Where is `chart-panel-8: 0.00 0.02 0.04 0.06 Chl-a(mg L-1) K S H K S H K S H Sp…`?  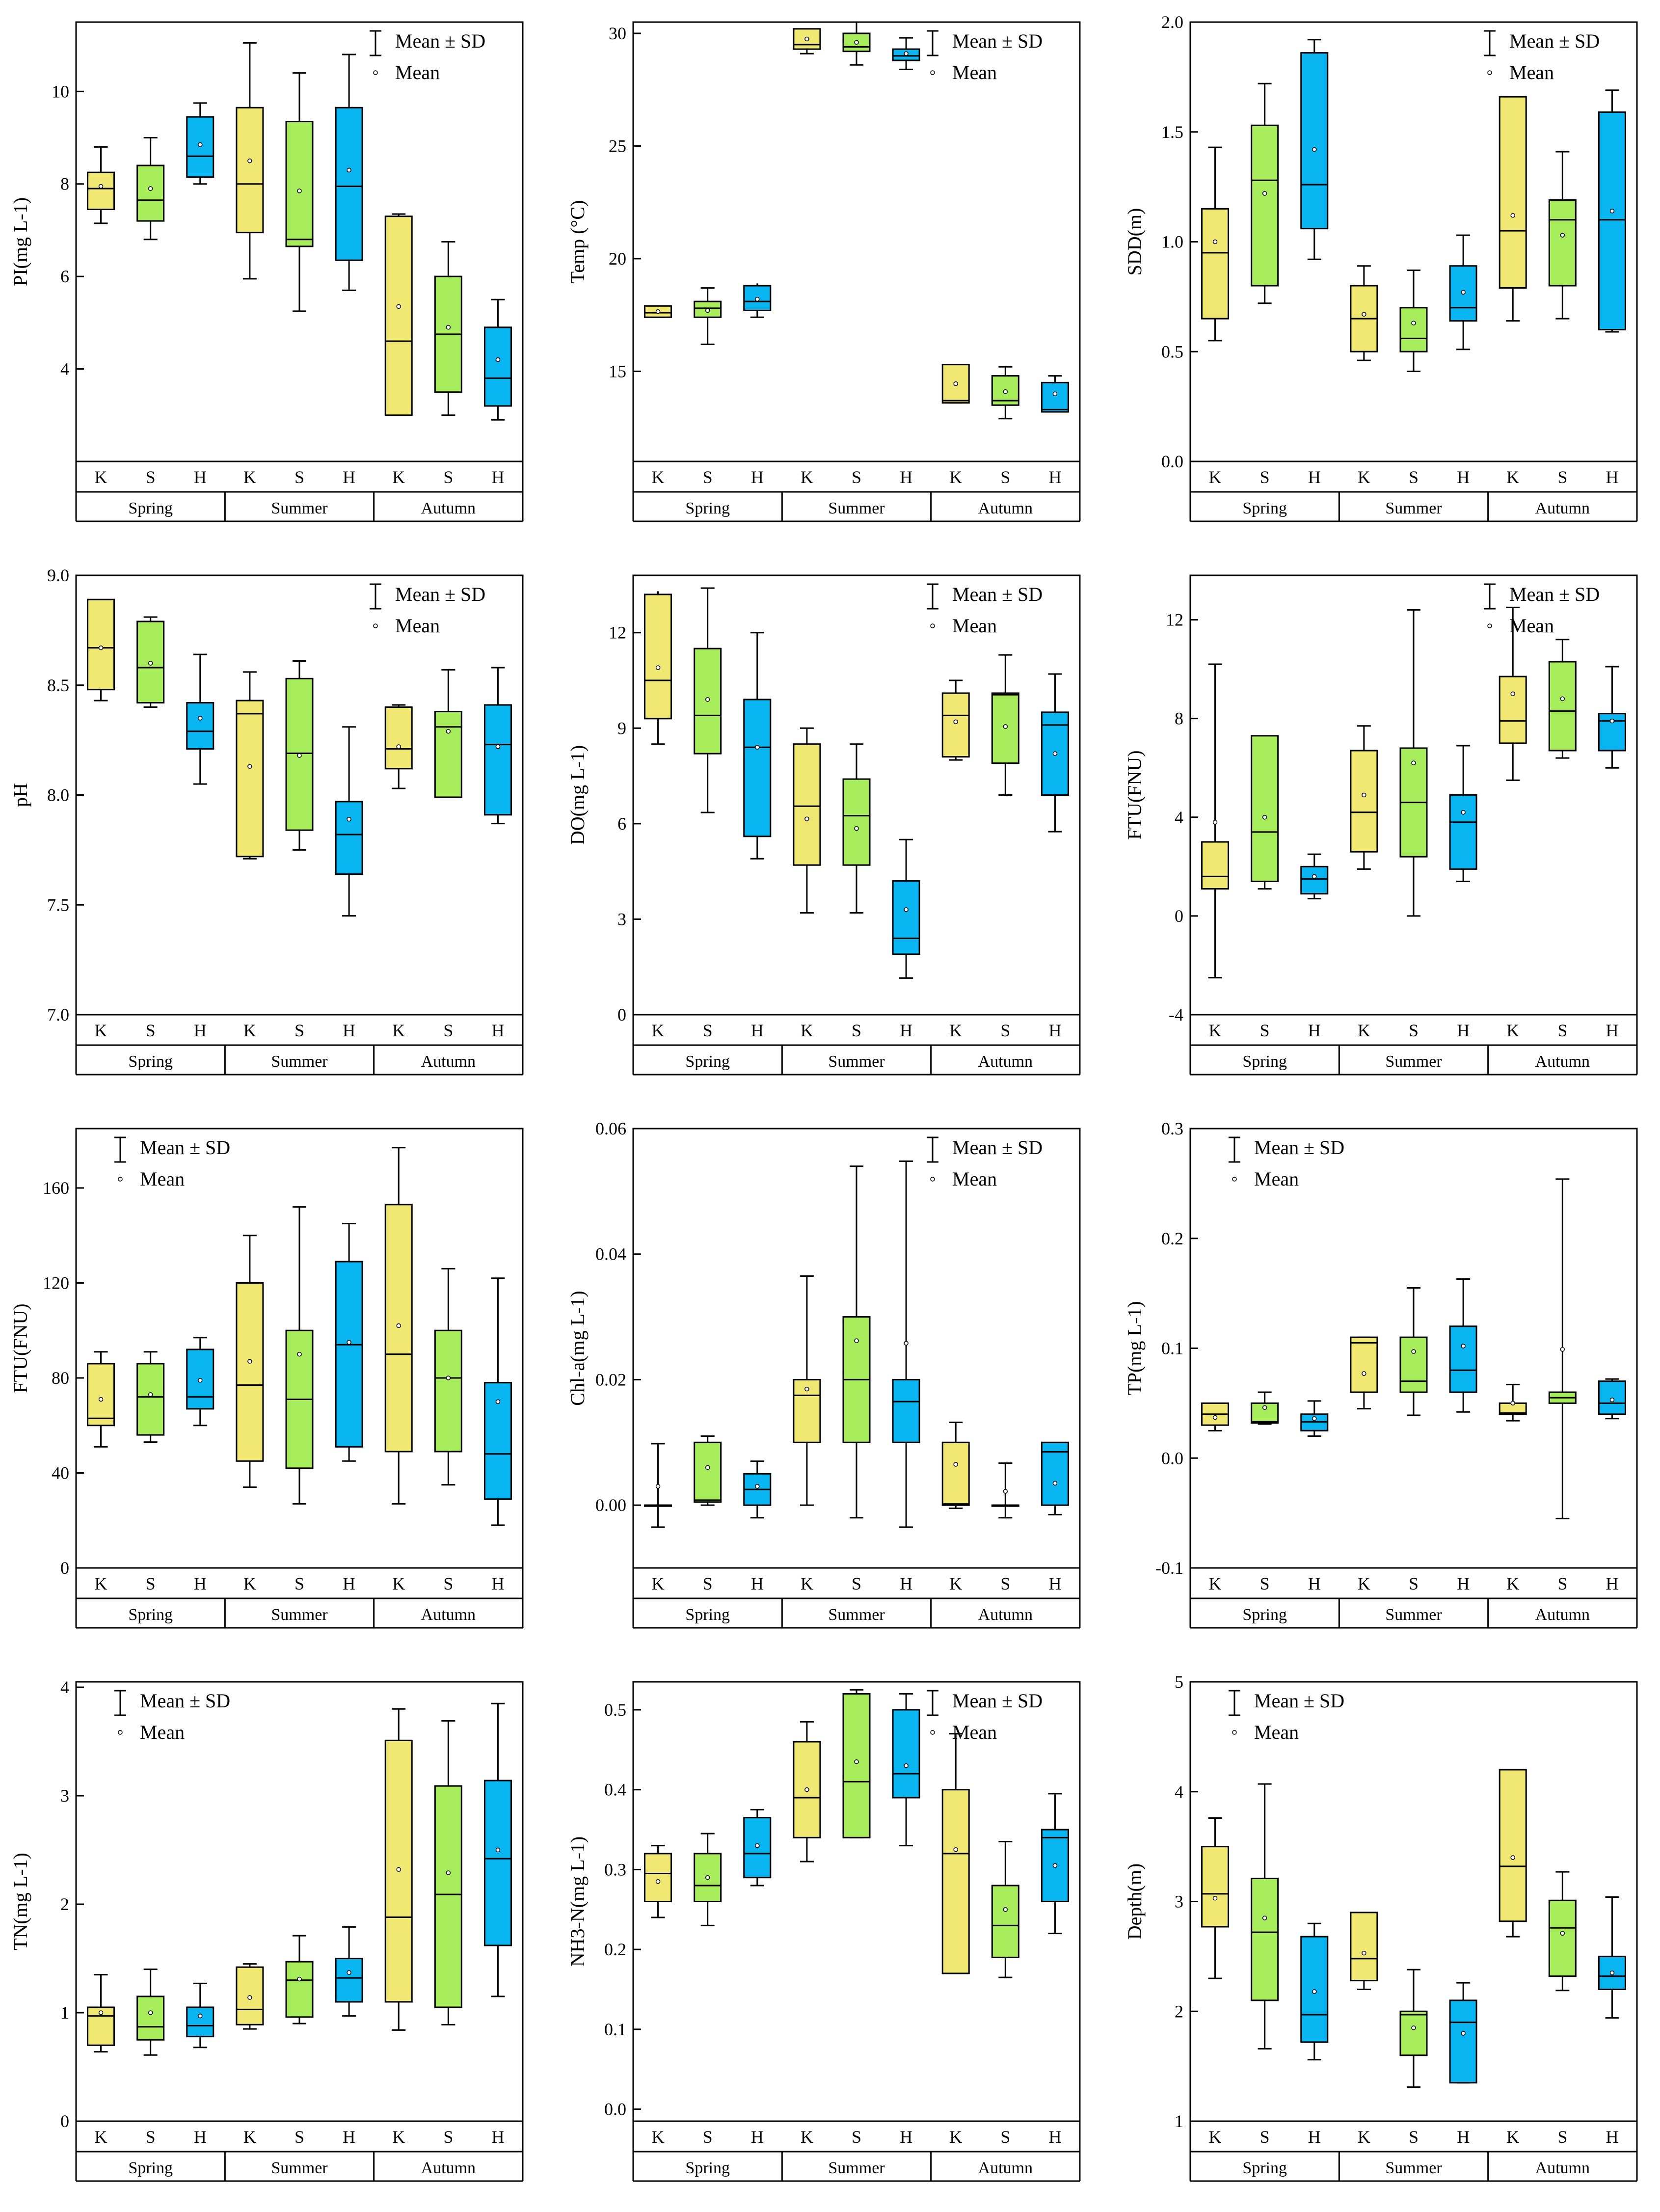
chart-panel-8: 0.00 0.02 0.04 0.06 Chl-a(mg L-1) K S H K S H K S H Sp… is located at coordinates (829, 1381).